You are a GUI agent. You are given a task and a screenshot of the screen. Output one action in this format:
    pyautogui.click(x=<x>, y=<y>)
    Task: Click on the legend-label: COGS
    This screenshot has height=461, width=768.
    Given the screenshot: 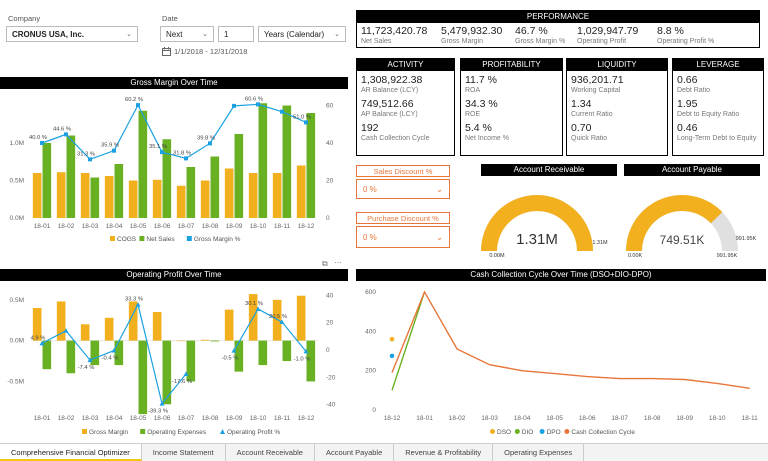 What is the action you would take?
    pyautogui.click(x=127, y=239)
    